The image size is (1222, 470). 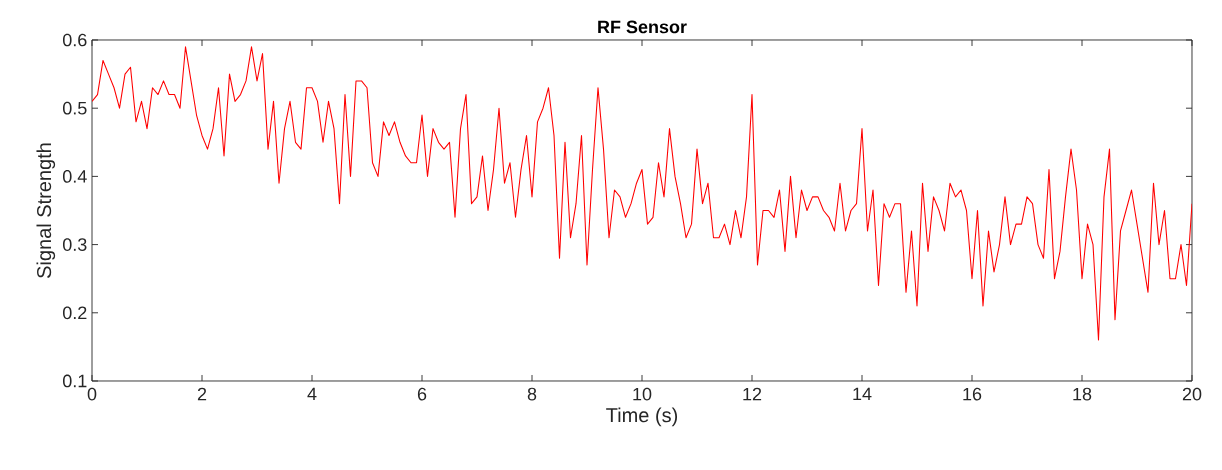 I want to click on x-tick-label: 20, so click(x=1192, y=394).